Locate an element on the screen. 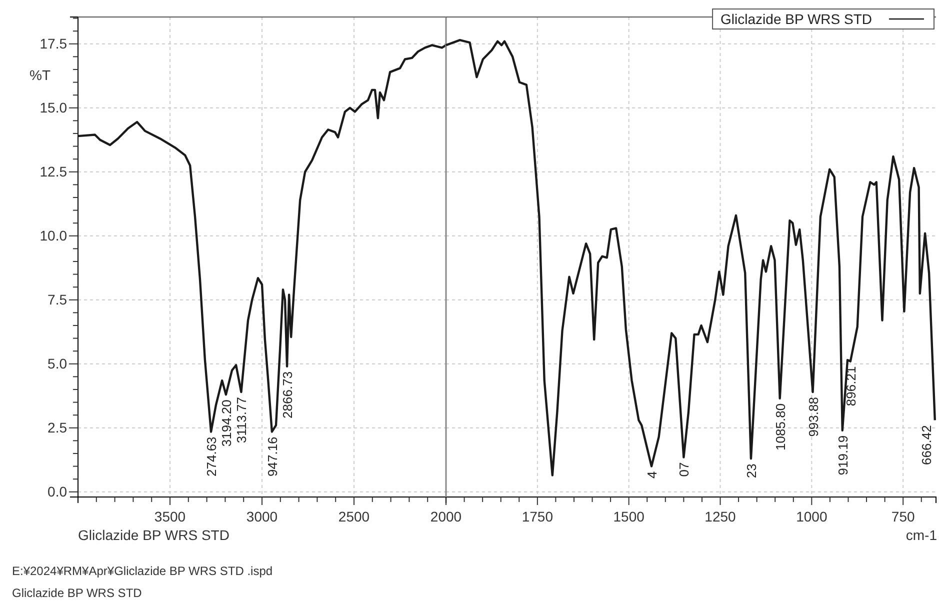 This screenshot has width=939, height=602. annotation: 896.21 is located at coordinates (850, 386).